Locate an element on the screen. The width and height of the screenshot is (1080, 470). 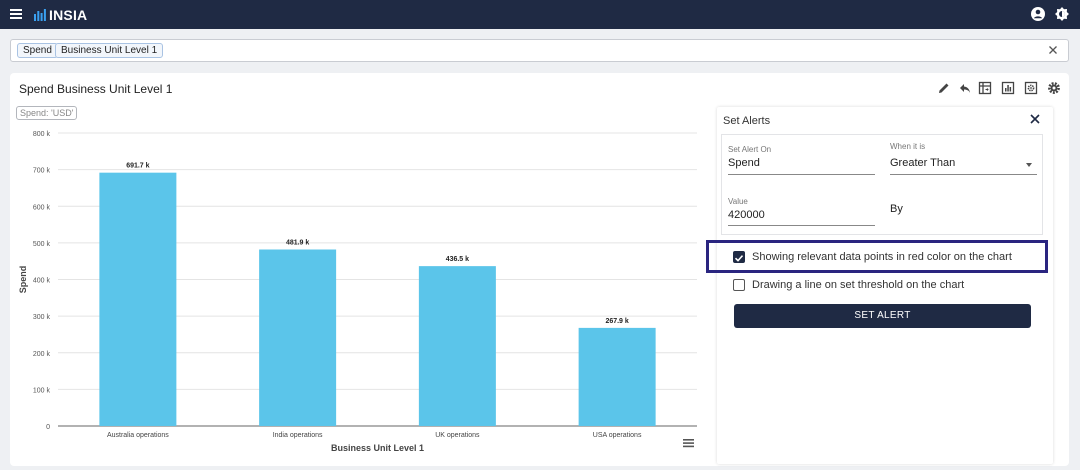
y-tick-label: 300 k is located at coordinates (42, 317).